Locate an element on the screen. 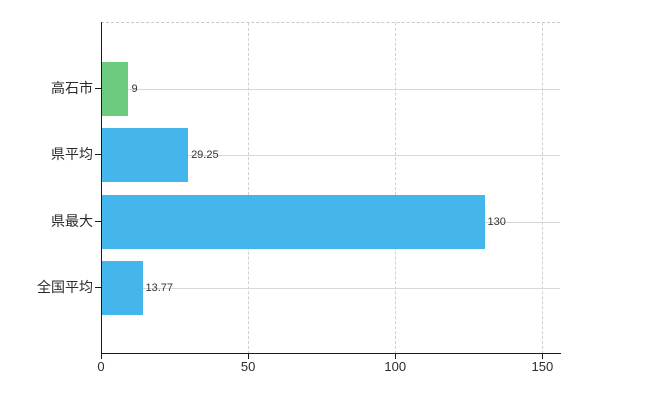 This screenshot has height=400, width=650. category-label: 県最大 is located at coordinates (72, 220).